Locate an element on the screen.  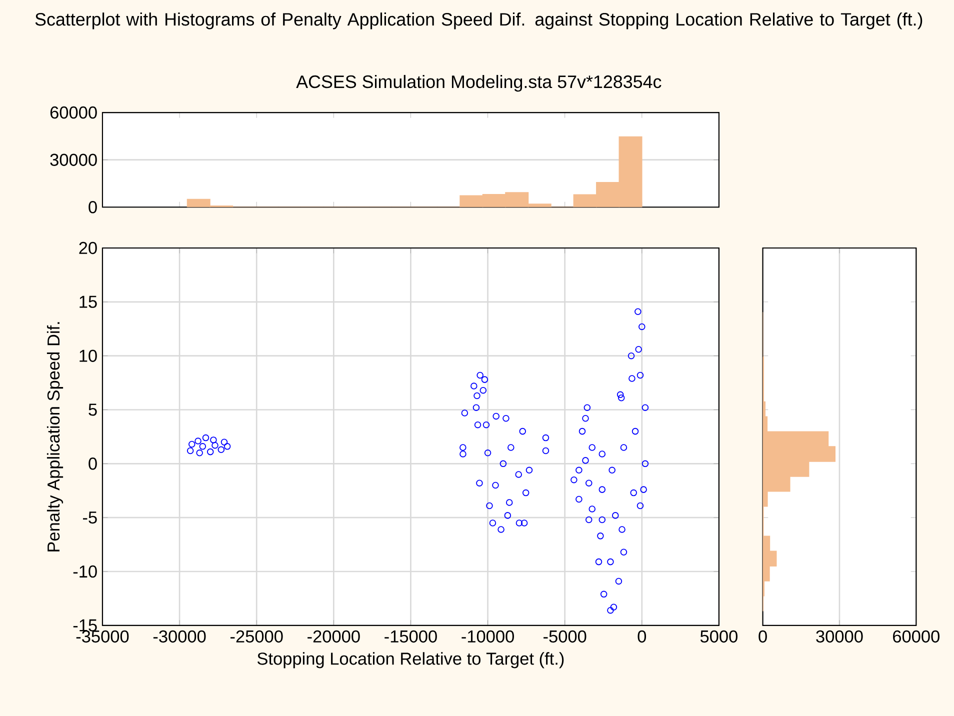
y-tick-label: 60000 is located at coordinates (73, 112).